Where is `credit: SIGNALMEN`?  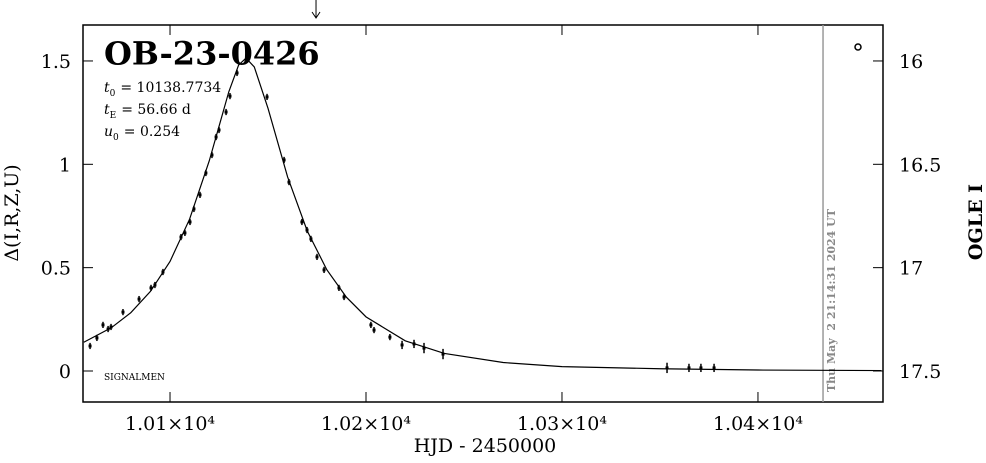 credit: SIGNALMEN is located at coordinates (134, 378).